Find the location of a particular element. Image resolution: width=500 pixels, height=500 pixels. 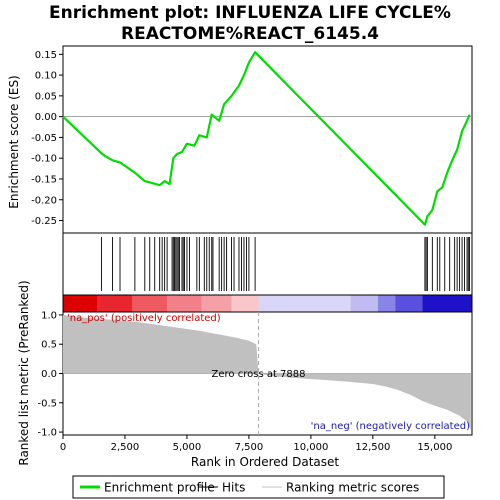

es-y-tick-label: 0.10 is located at coordinates (46, 76).